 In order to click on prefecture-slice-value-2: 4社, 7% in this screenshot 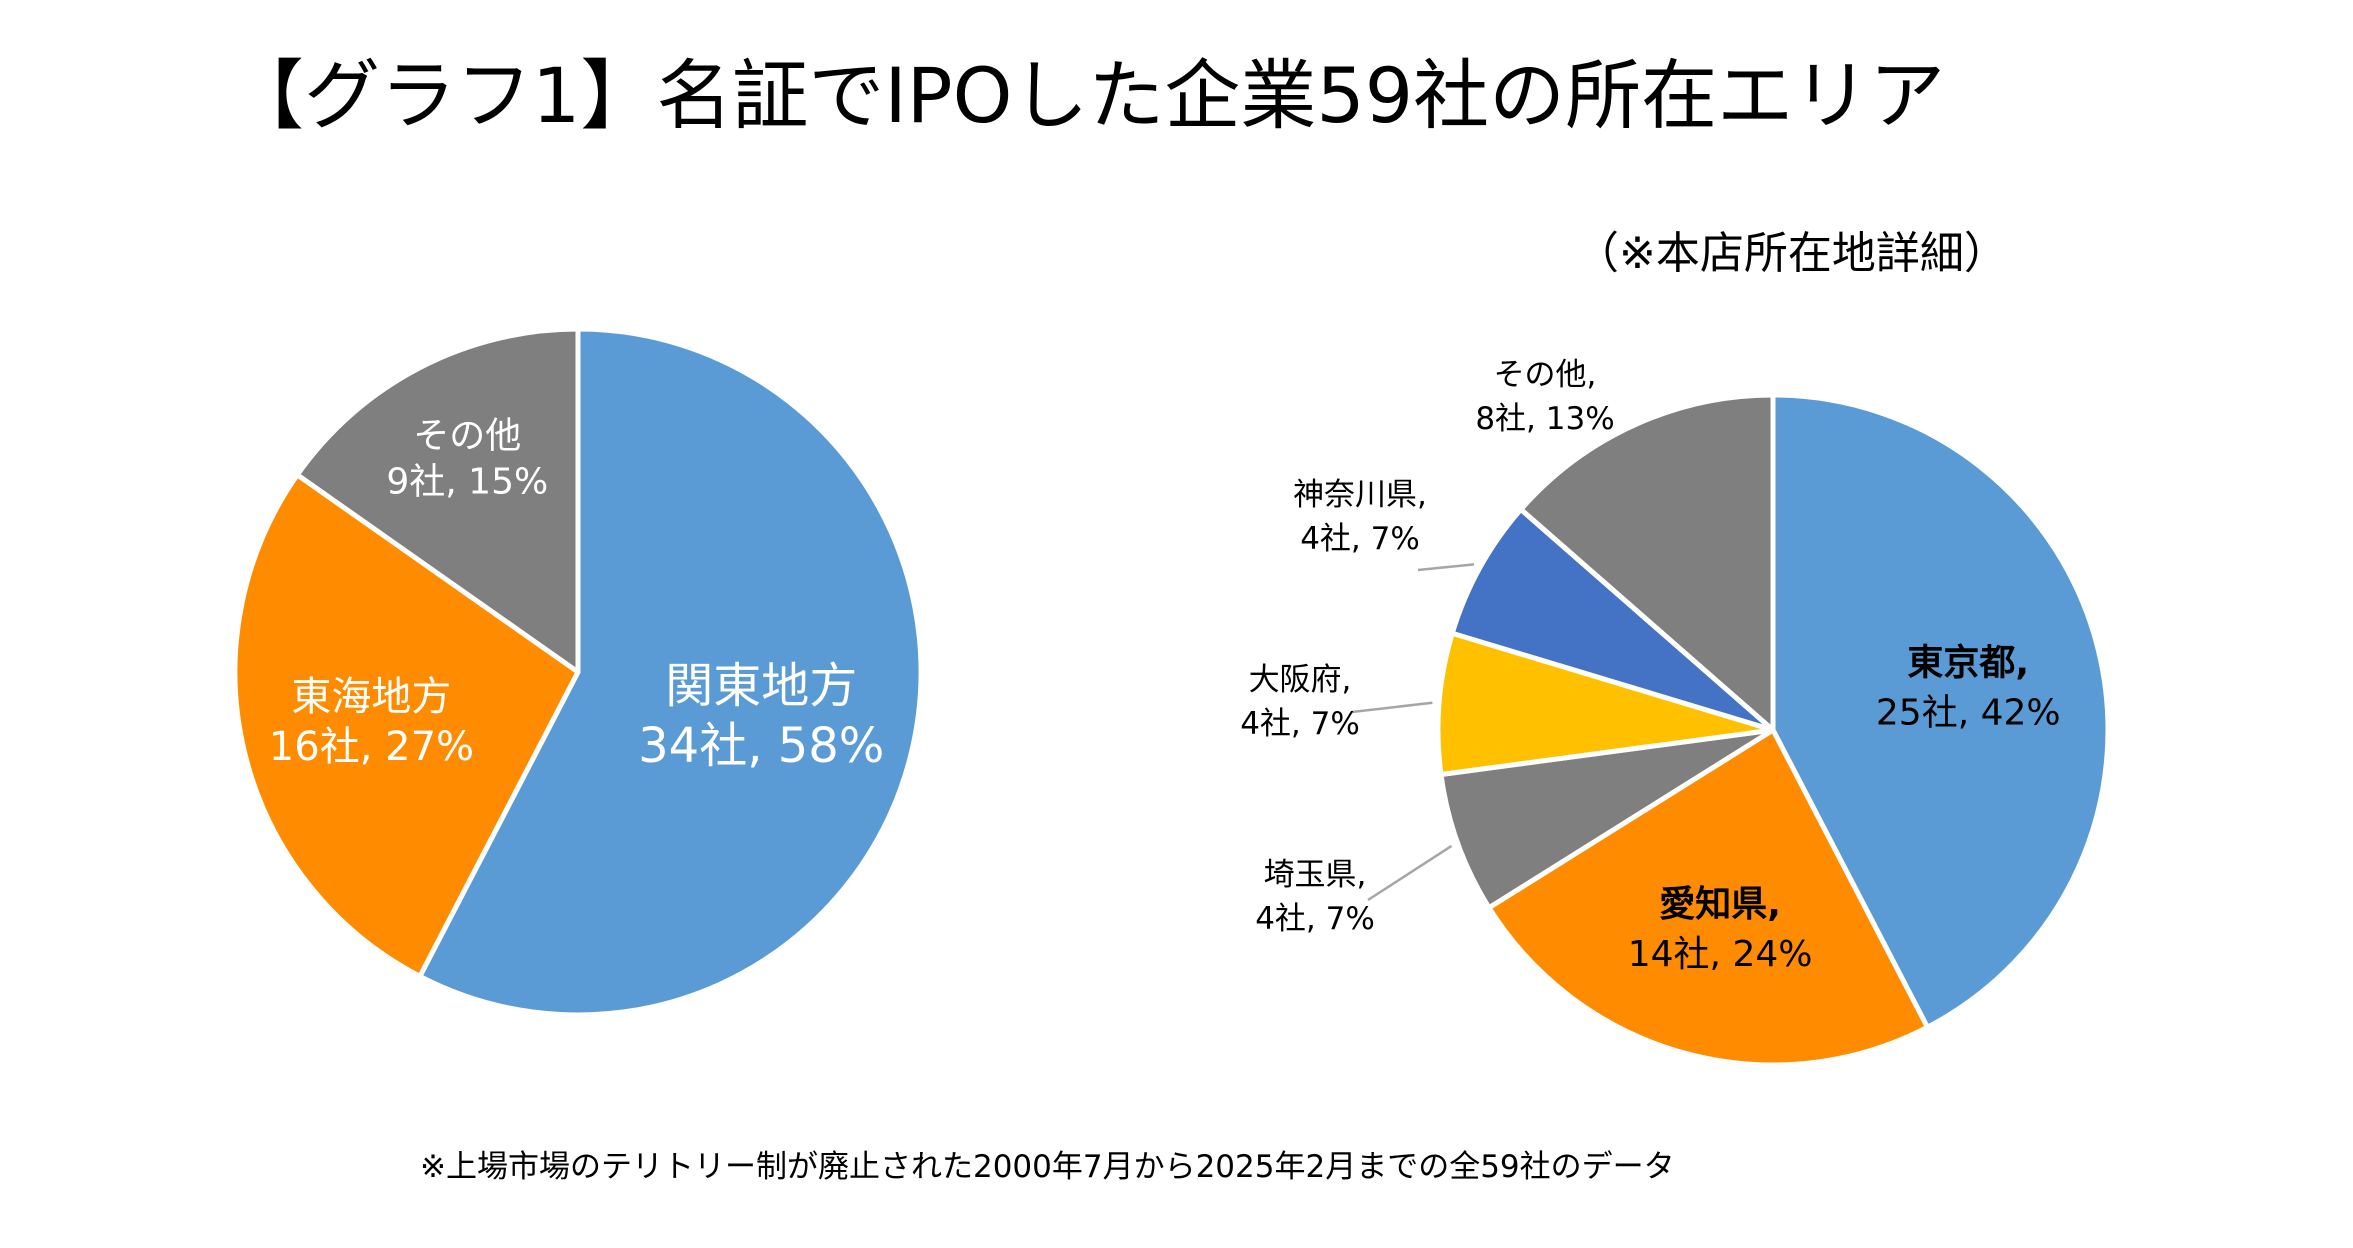, I will do `click(1315, 919)`.